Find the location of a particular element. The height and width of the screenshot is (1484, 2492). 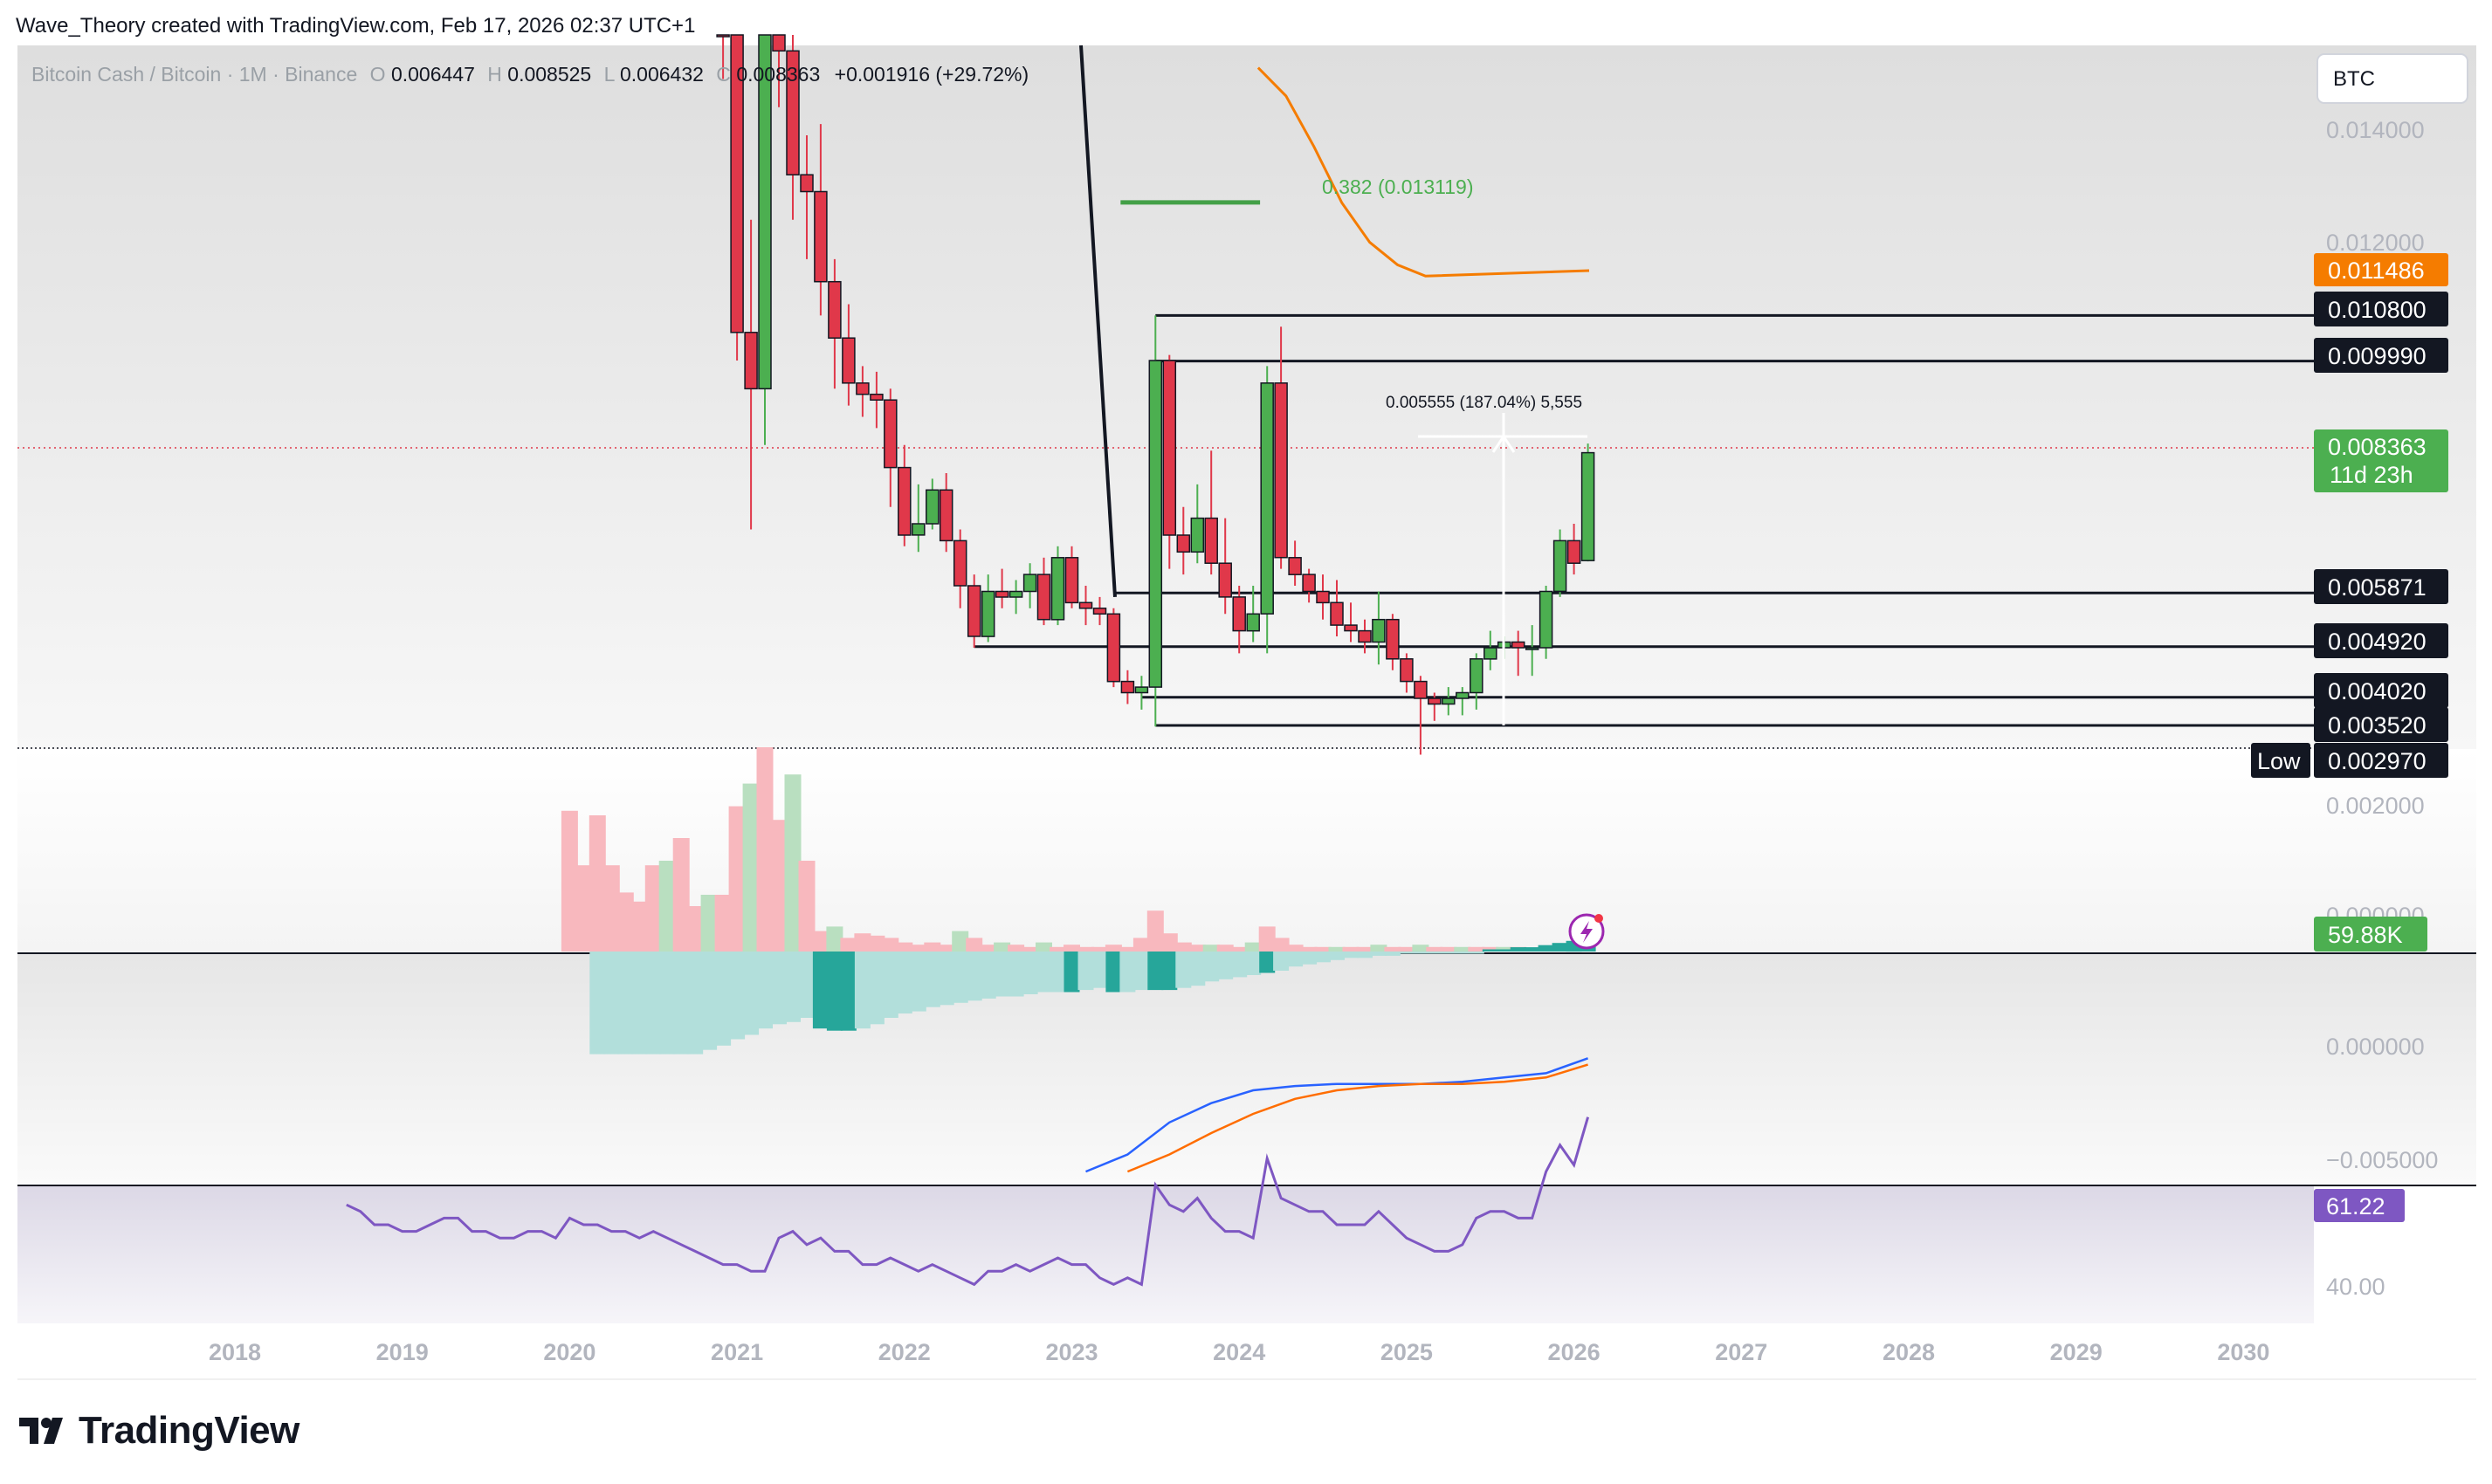

rsi-pane-background is located at coordinates (1165, 1254).